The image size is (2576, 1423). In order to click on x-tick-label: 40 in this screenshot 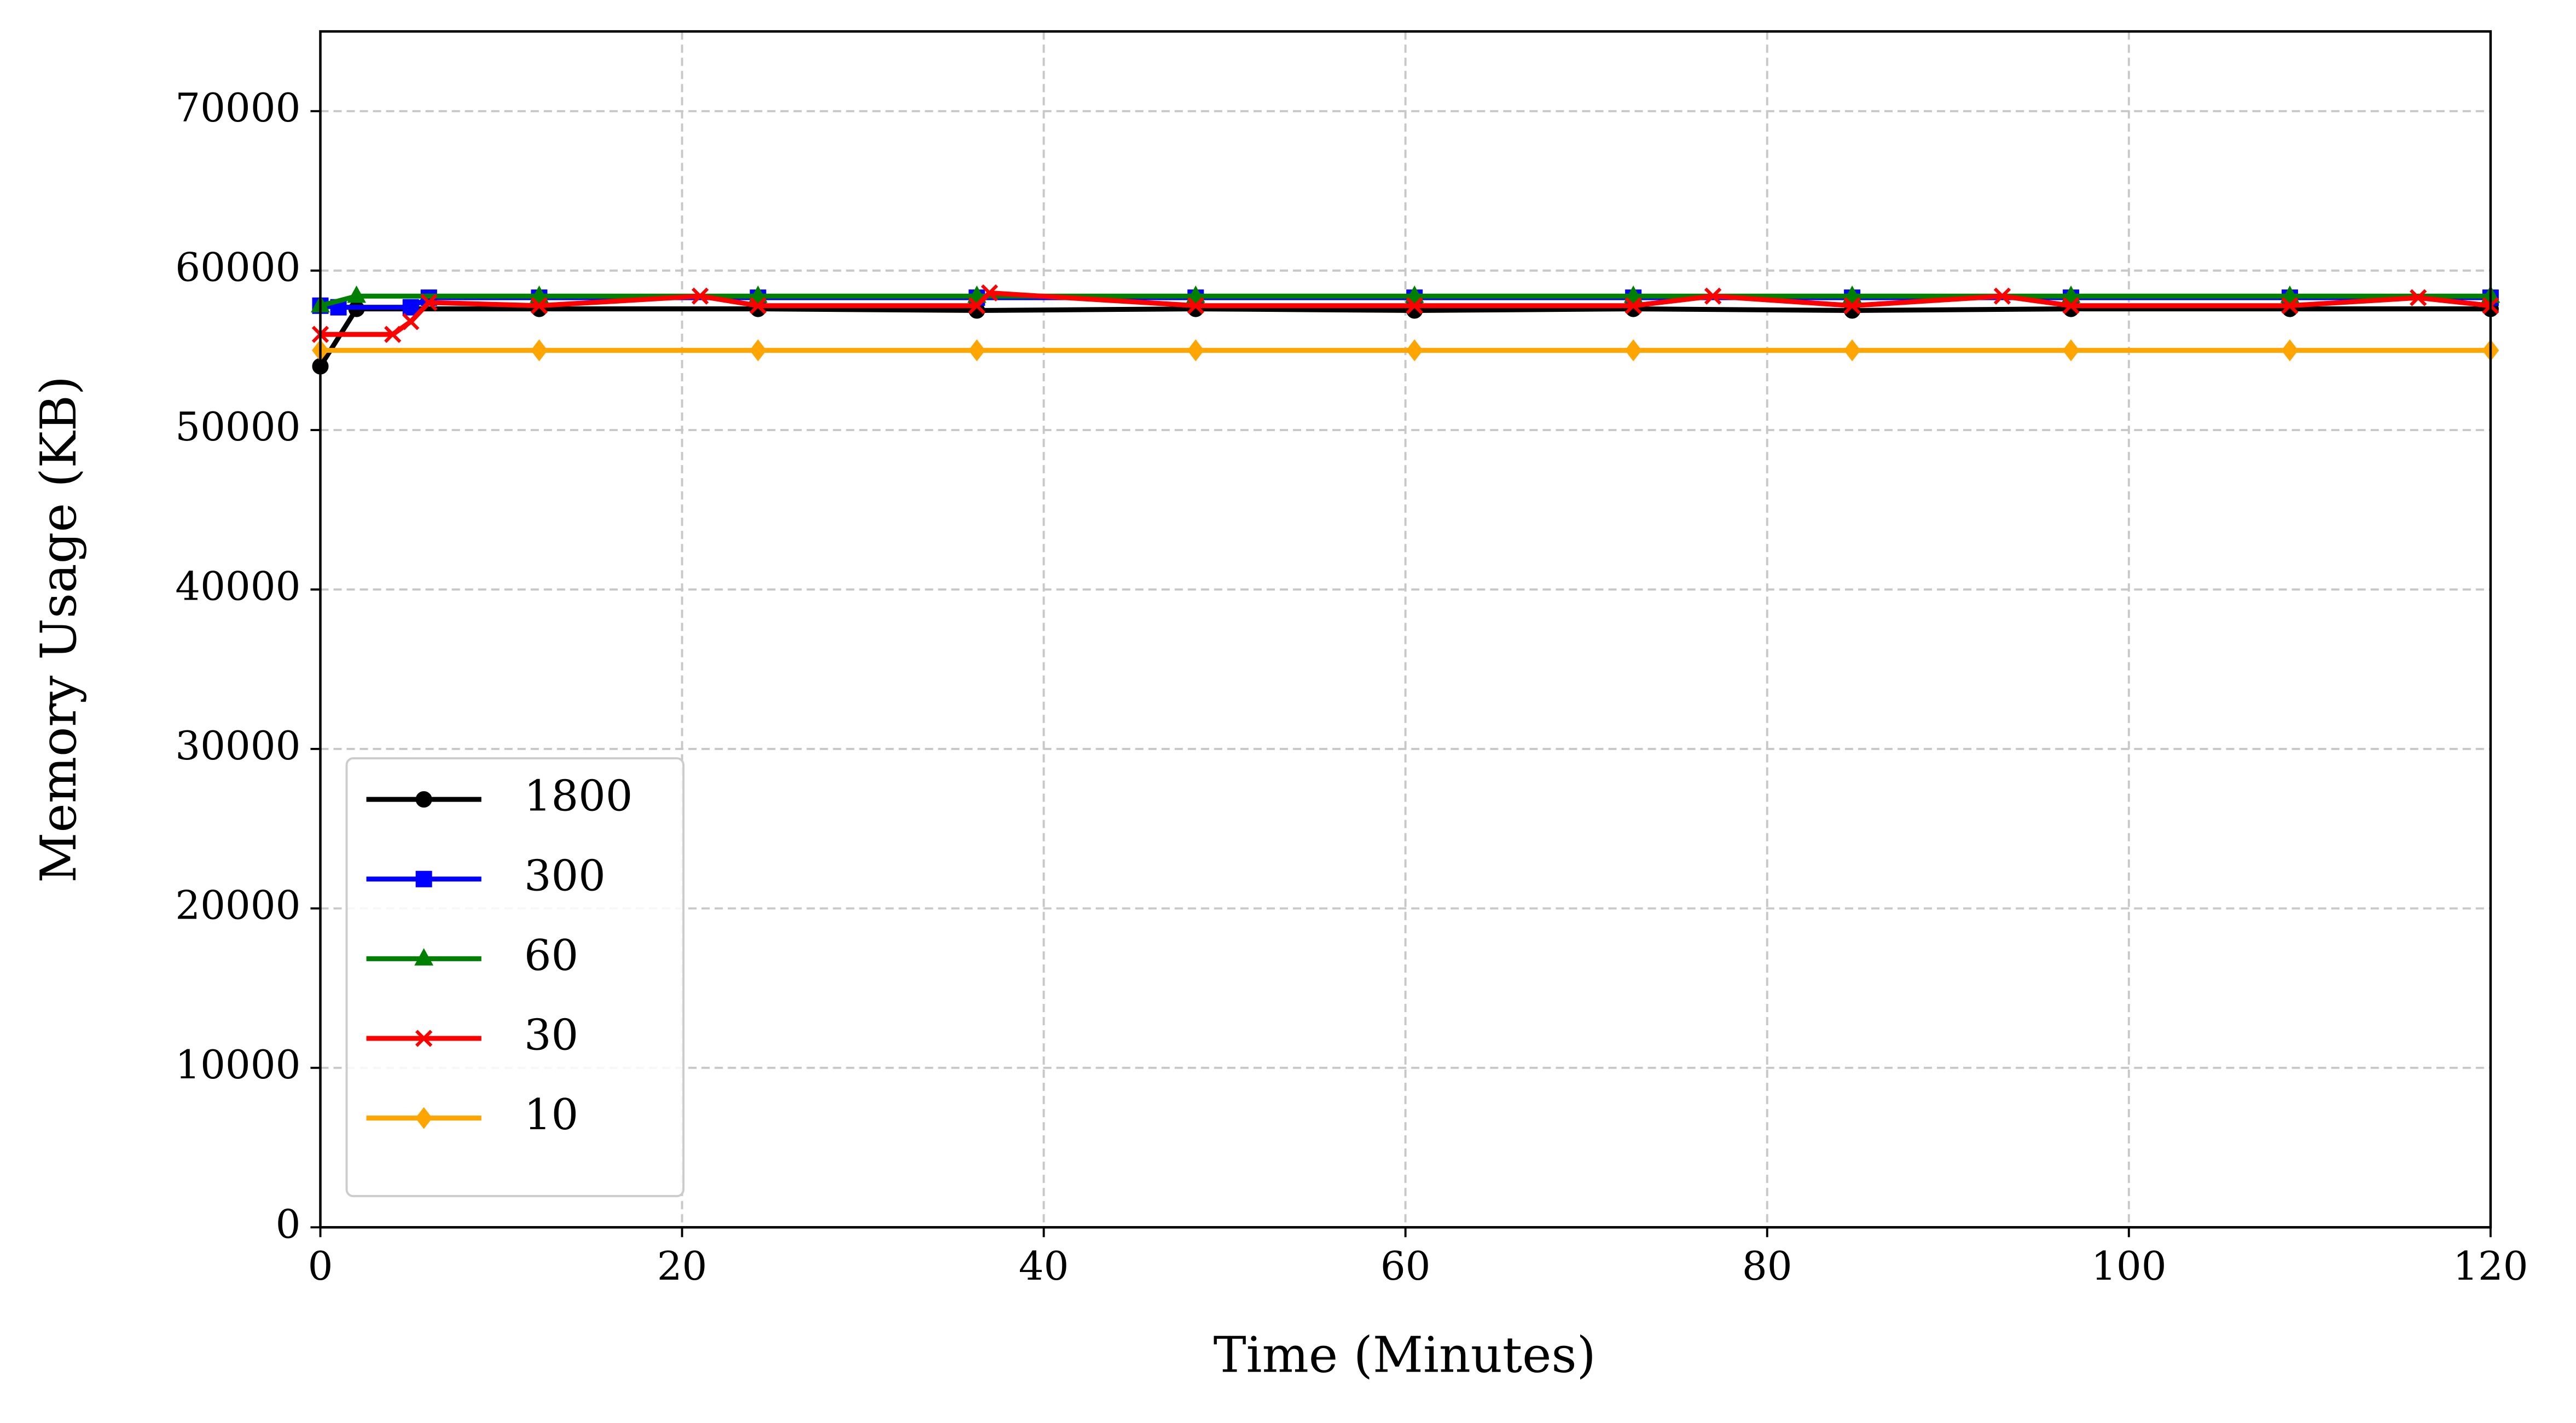, I will do `click(1044, 1266)`.